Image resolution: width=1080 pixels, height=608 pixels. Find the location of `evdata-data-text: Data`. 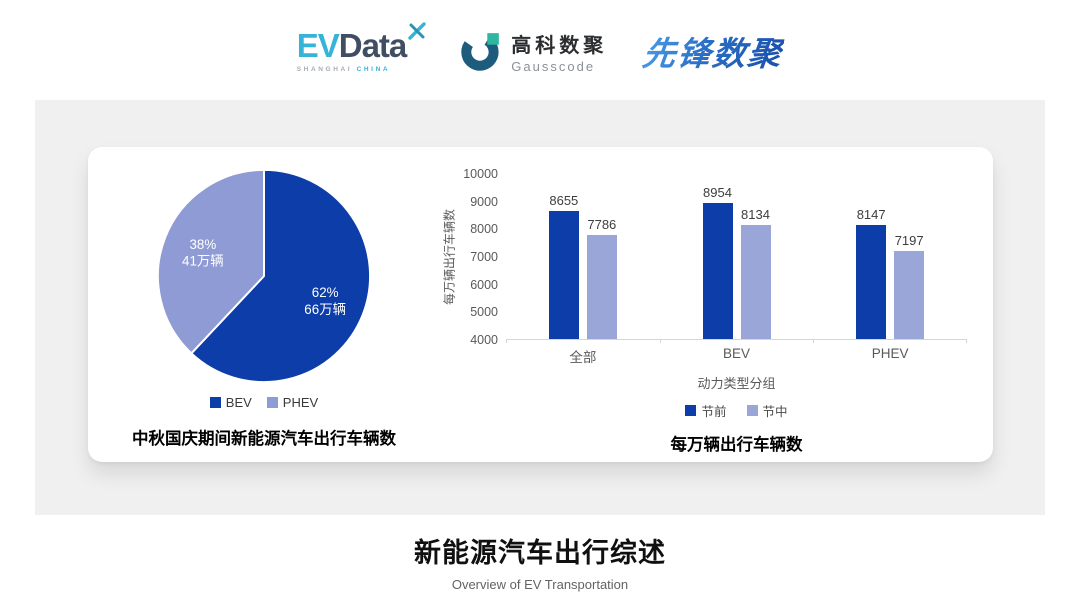

evdata-data-text: Data is located at coordinates (373, 45).